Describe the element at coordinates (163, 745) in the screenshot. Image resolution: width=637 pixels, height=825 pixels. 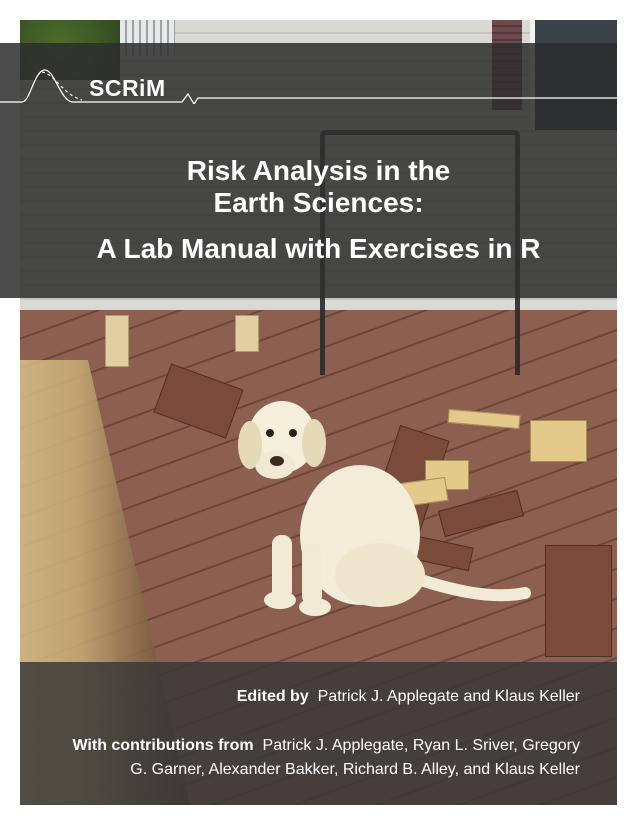
I see `contributions-label: With contributions from` at that location.